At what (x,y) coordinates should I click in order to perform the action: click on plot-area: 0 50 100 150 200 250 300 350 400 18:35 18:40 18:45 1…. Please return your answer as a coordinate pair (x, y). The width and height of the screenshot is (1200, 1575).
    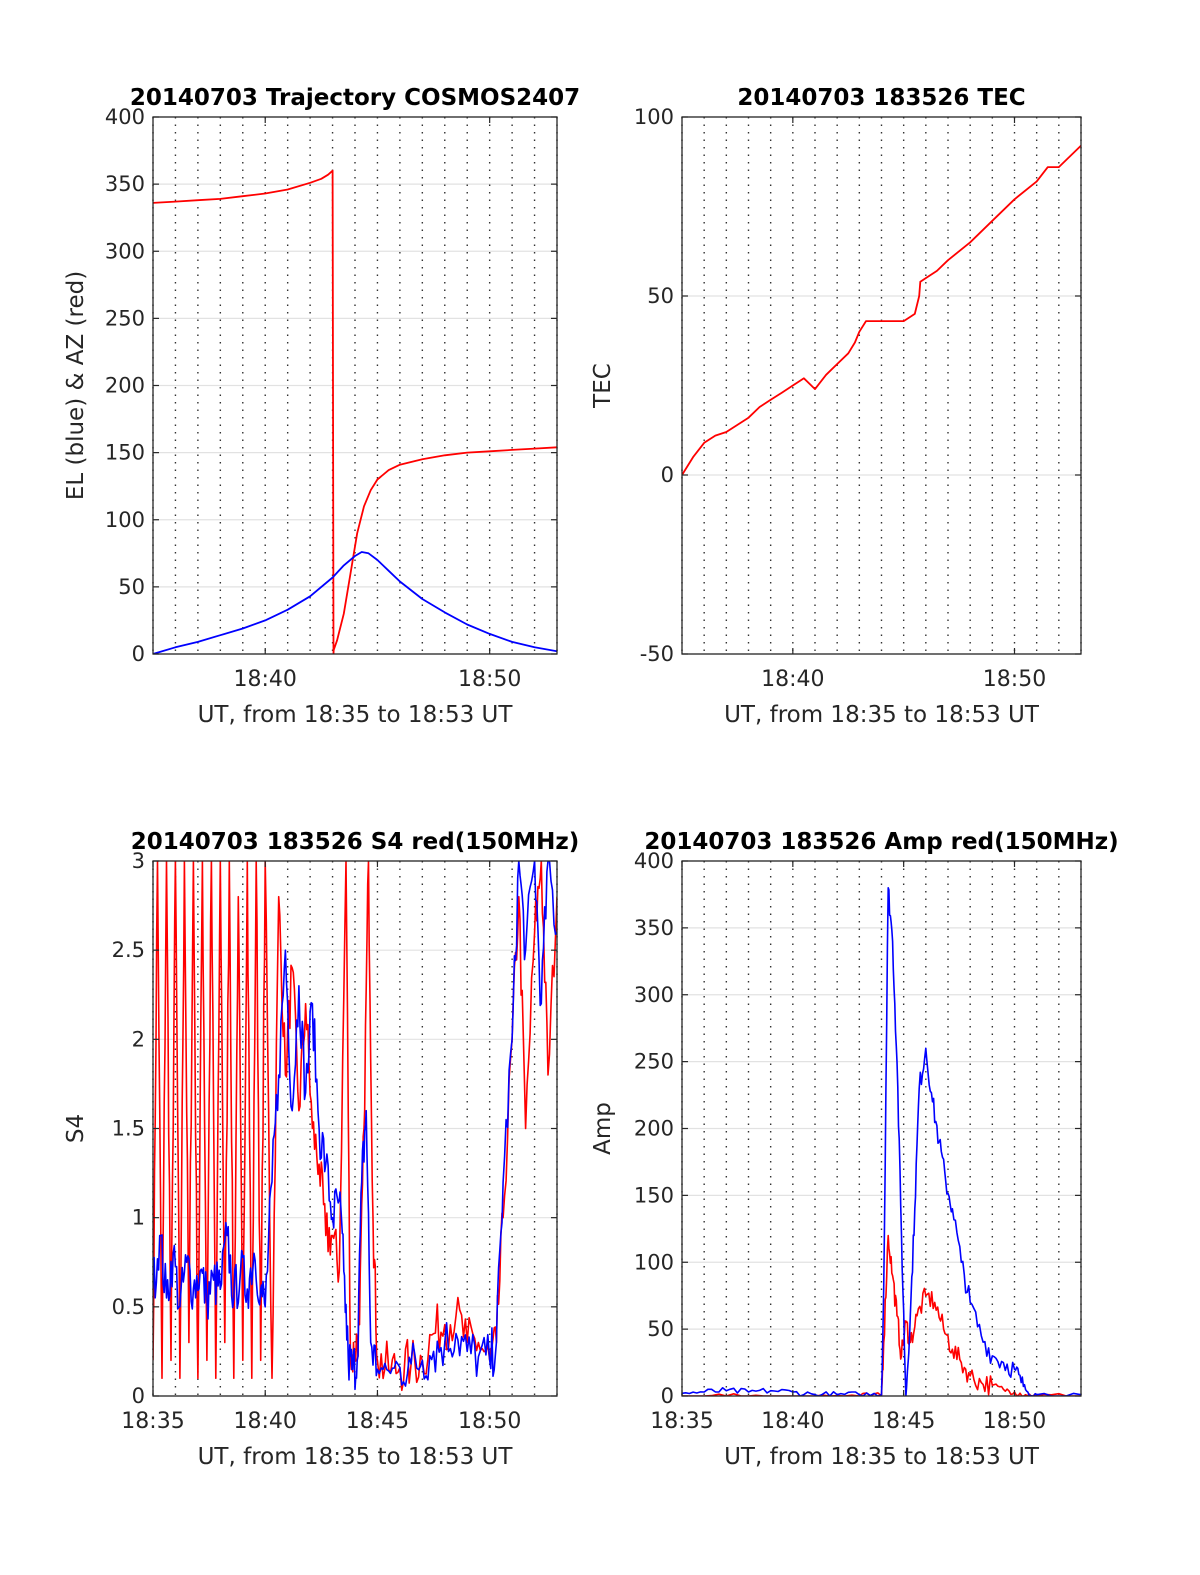
    Looking at the image, I should click on (858, 1141).